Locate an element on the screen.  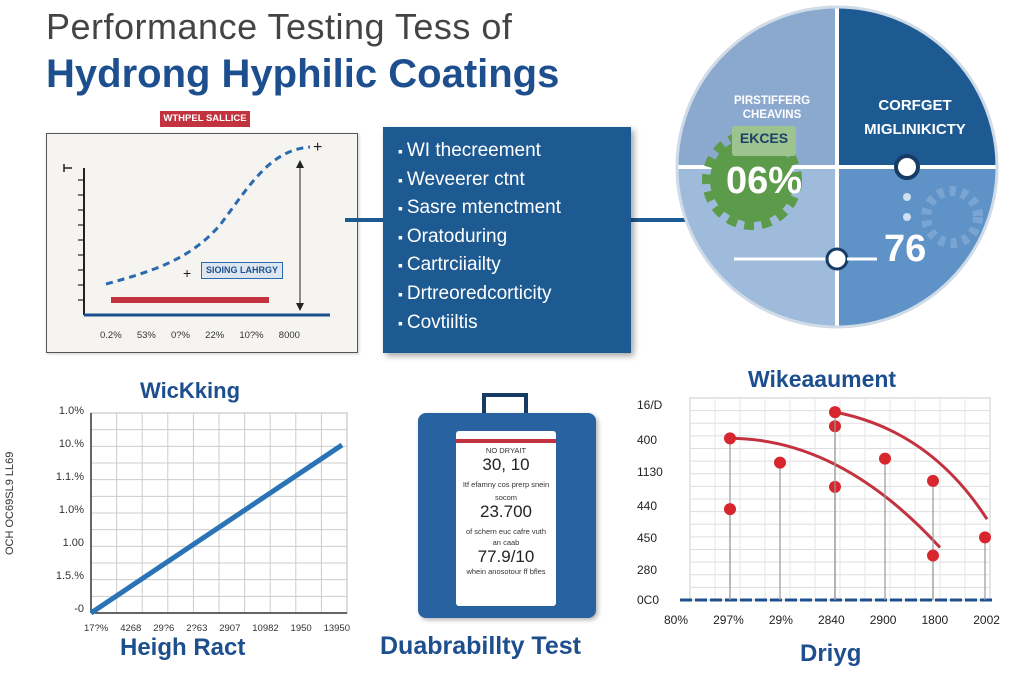
x-tick: 297% is located at coordinates (728, 620).